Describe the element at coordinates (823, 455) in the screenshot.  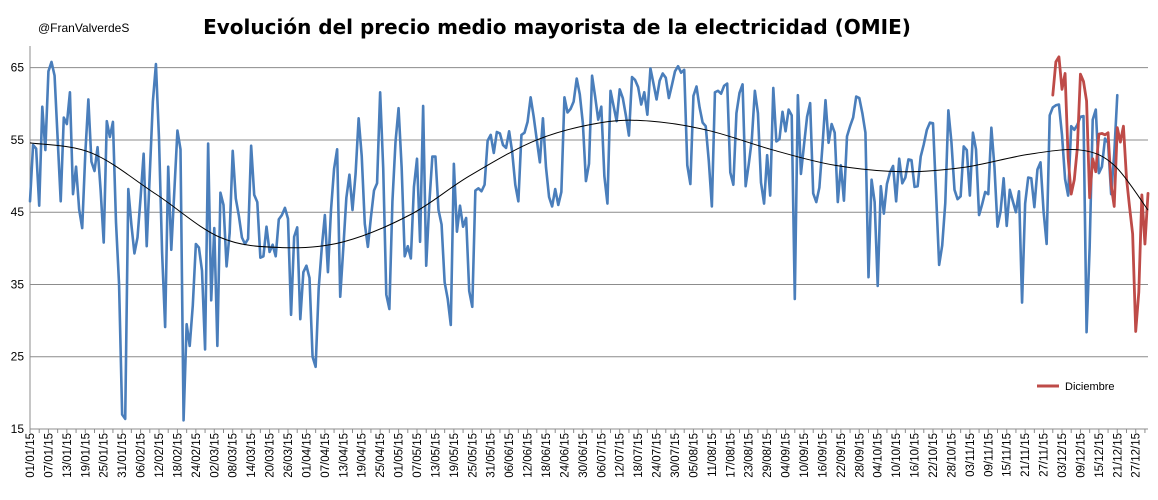
I see `x-tick-label: 16/09/15` at that location.